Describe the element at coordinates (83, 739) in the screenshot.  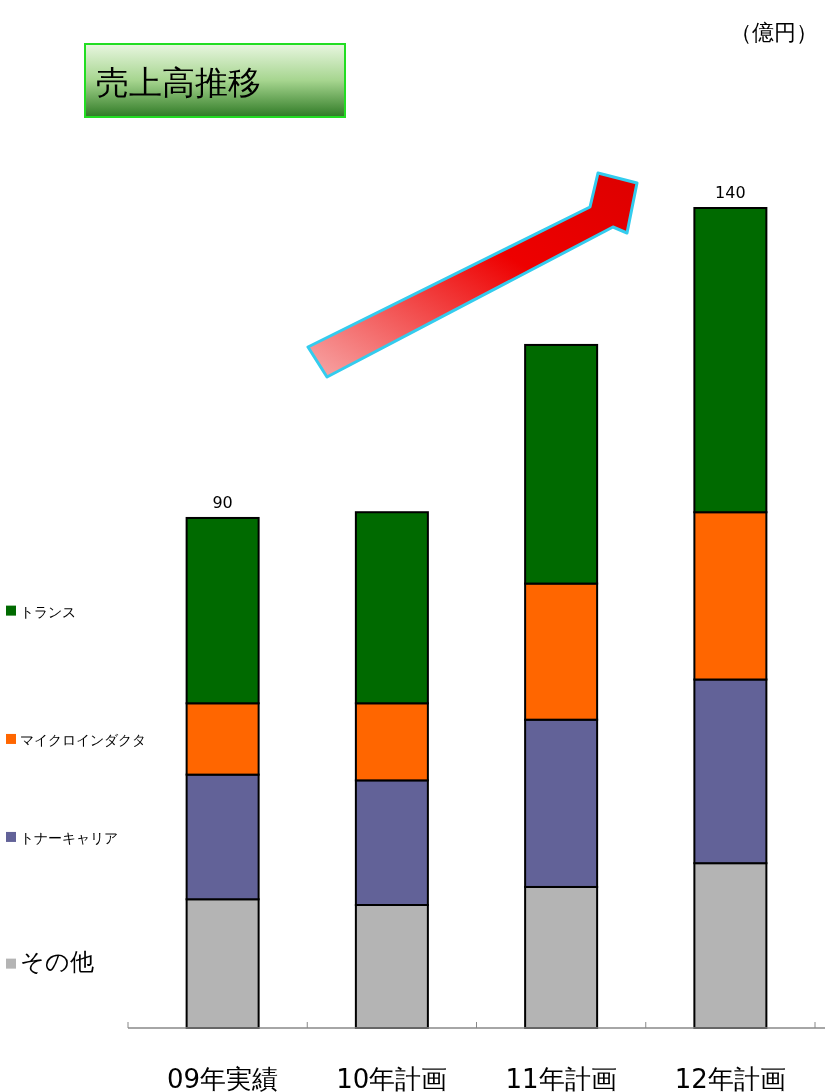
I see `legend-label: マイクロインダクタ` at that location.